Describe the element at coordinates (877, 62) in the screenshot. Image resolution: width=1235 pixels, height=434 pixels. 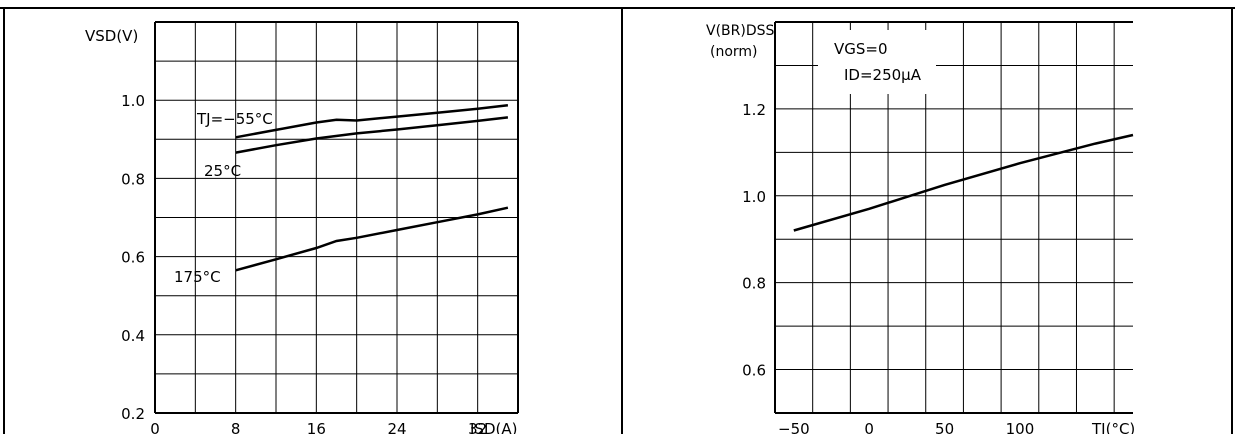
I see `chart2-annotation-box` at that location.